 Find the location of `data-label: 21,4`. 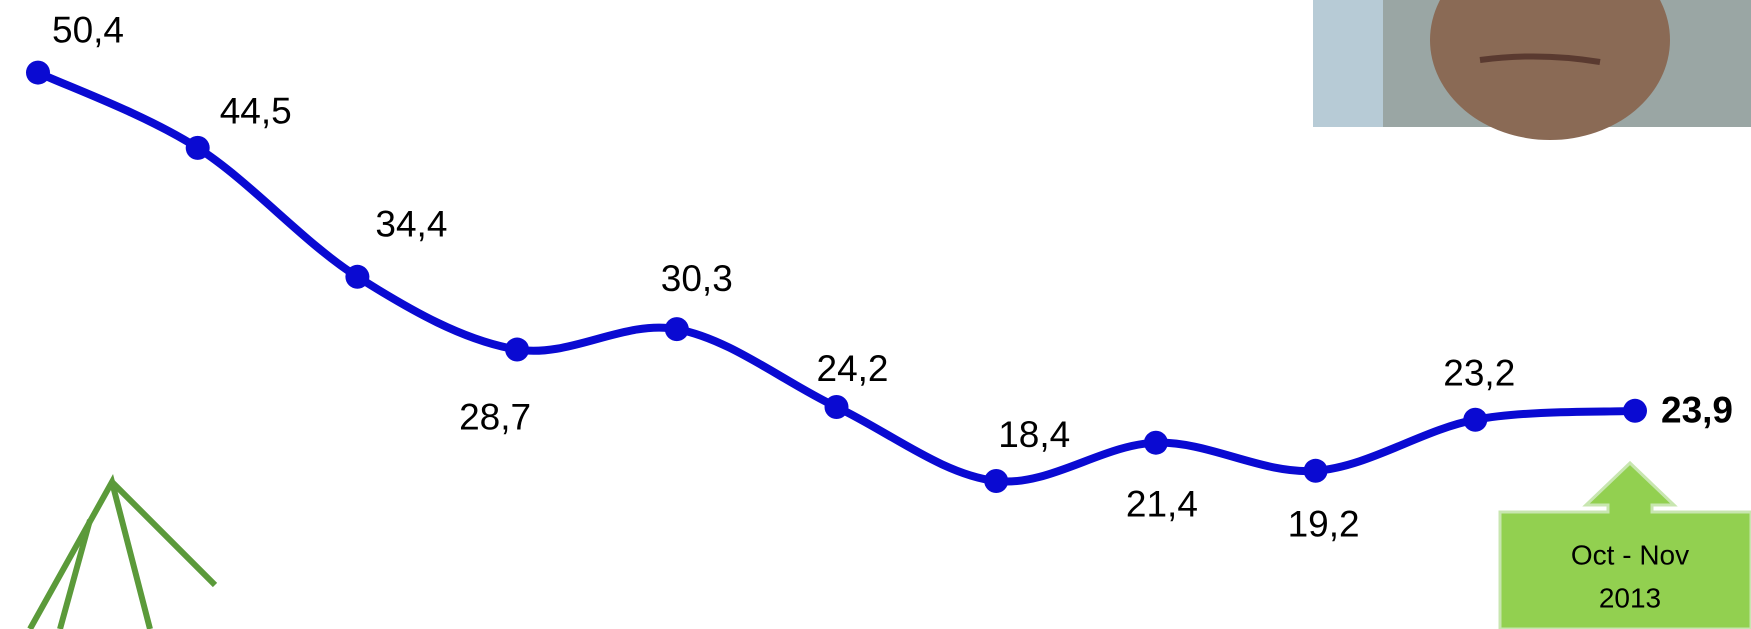

data-label: 21,4 is located at coordinates (1162, 503).